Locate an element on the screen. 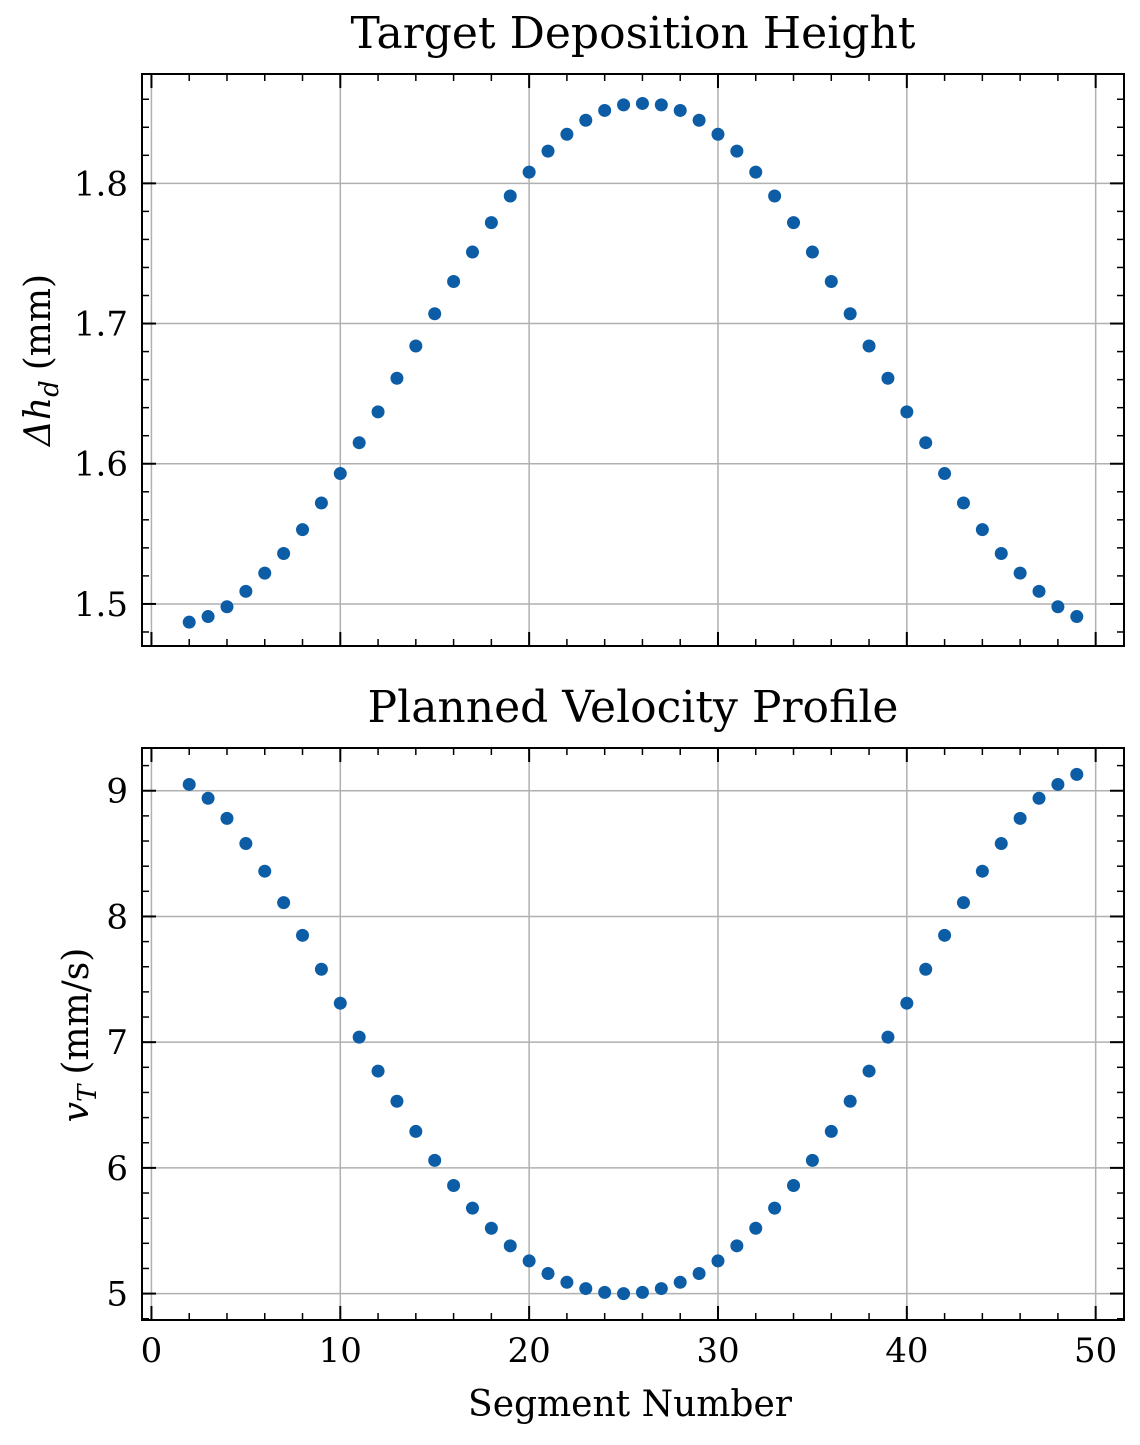 The image size is (1140, 1445). tick-labels: 1.5 1.6 1.7 1.8 is located at coordinates (101, 394).